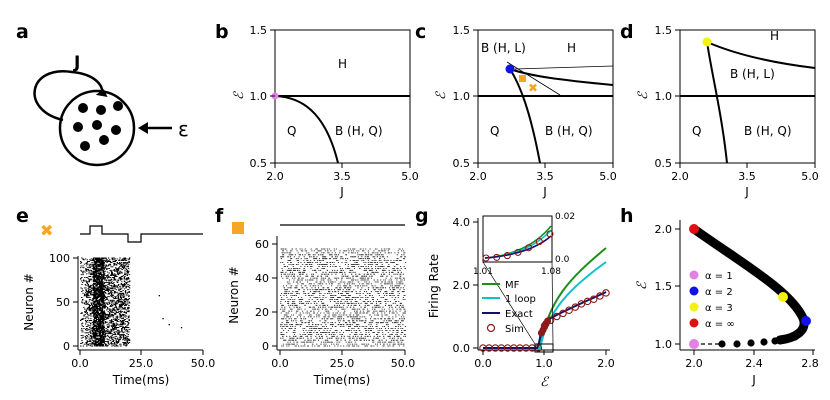 This screenshot has height=400, width=830. What do you see at coordinates (143, 128) in the screenshot?
I see `input-arrow-head` at bounding box center [143, 128].